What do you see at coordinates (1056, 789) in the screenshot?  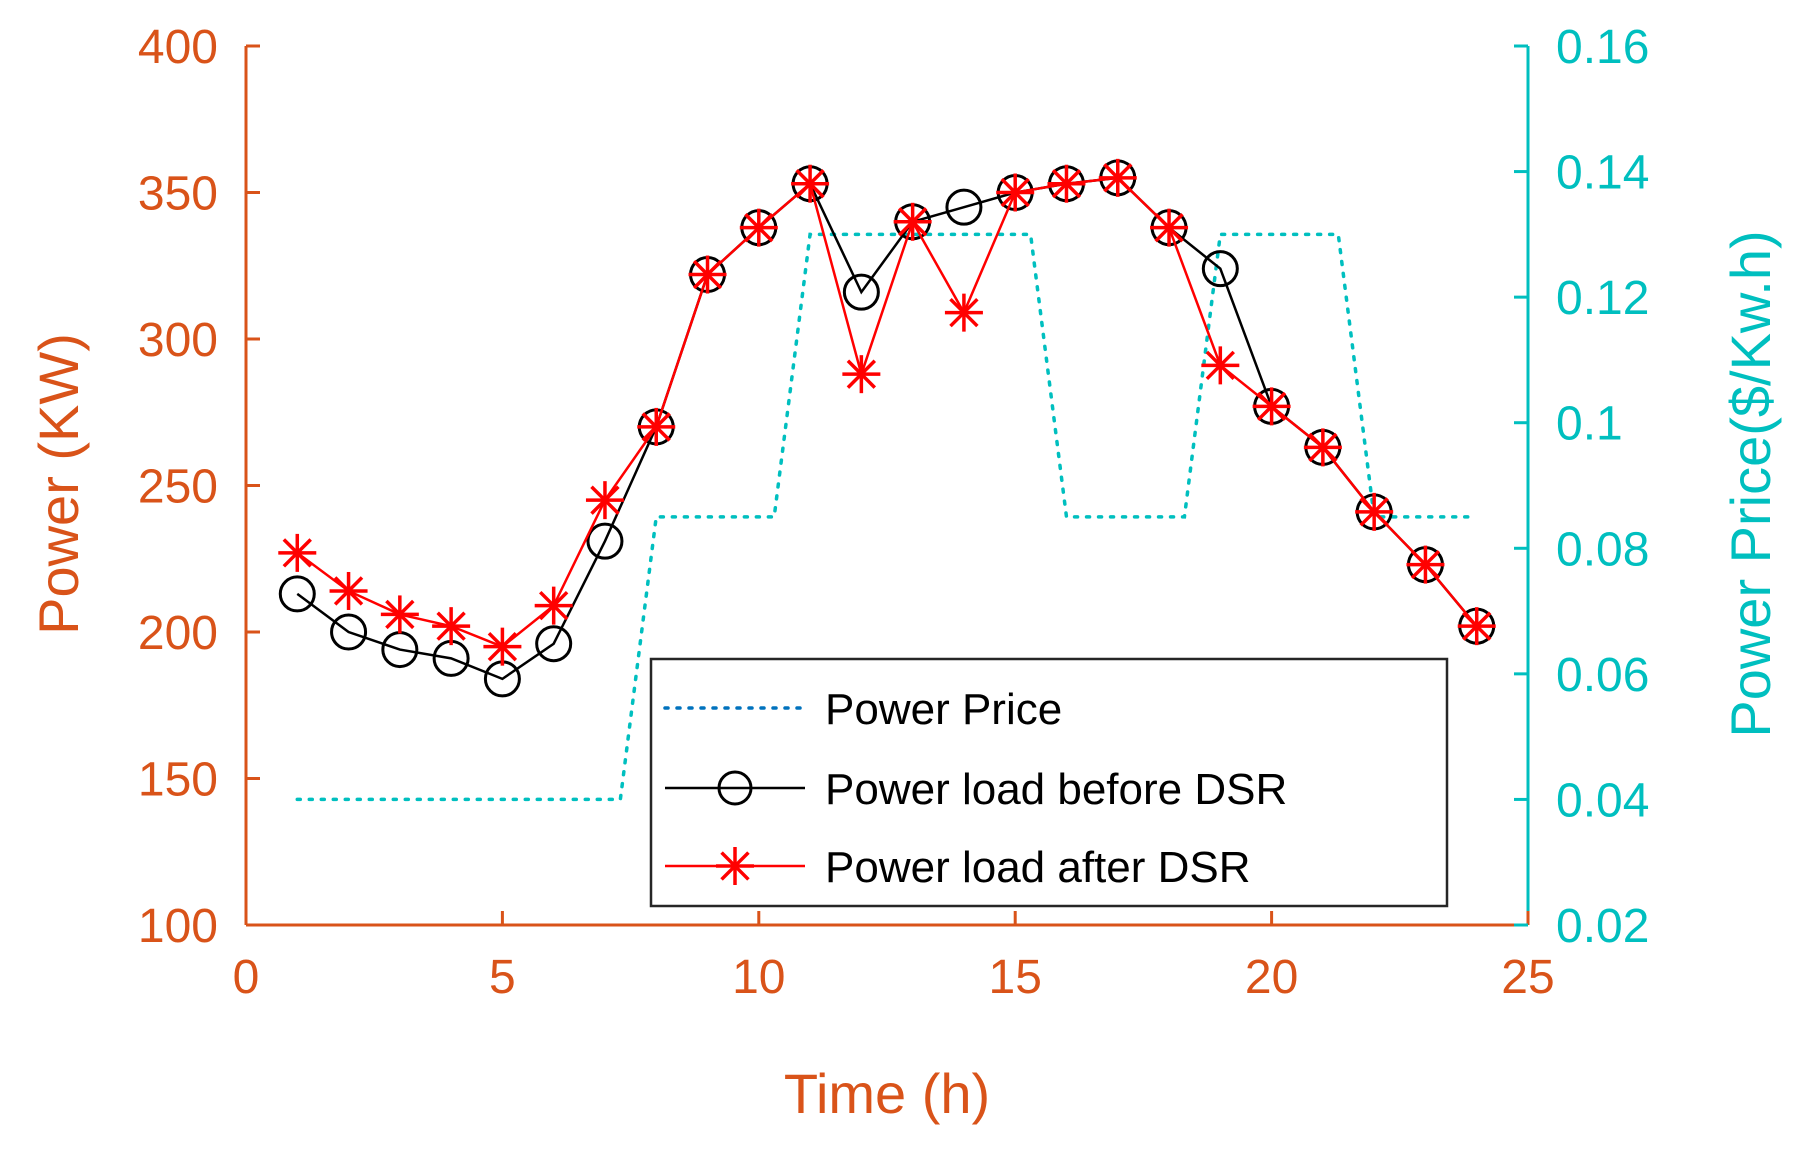 I see `legend-before-label: Power load before DSR` at bounding box center [1056, 789].